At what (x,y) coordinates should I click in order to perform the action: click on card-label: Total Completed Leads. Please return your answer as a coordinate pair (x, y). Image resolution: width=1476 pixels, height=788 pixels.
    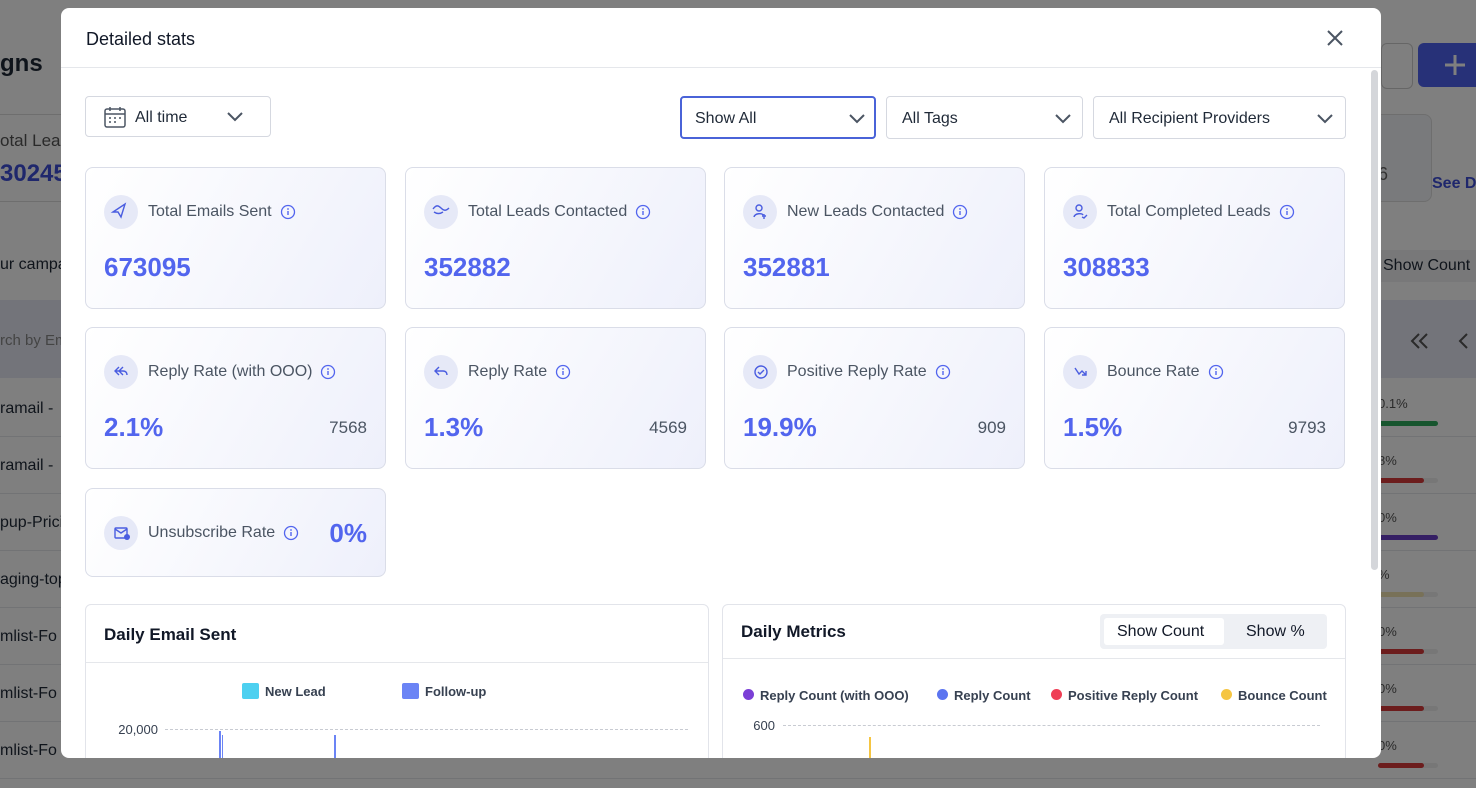
    Looking at the image, I should click on (1189, 211).